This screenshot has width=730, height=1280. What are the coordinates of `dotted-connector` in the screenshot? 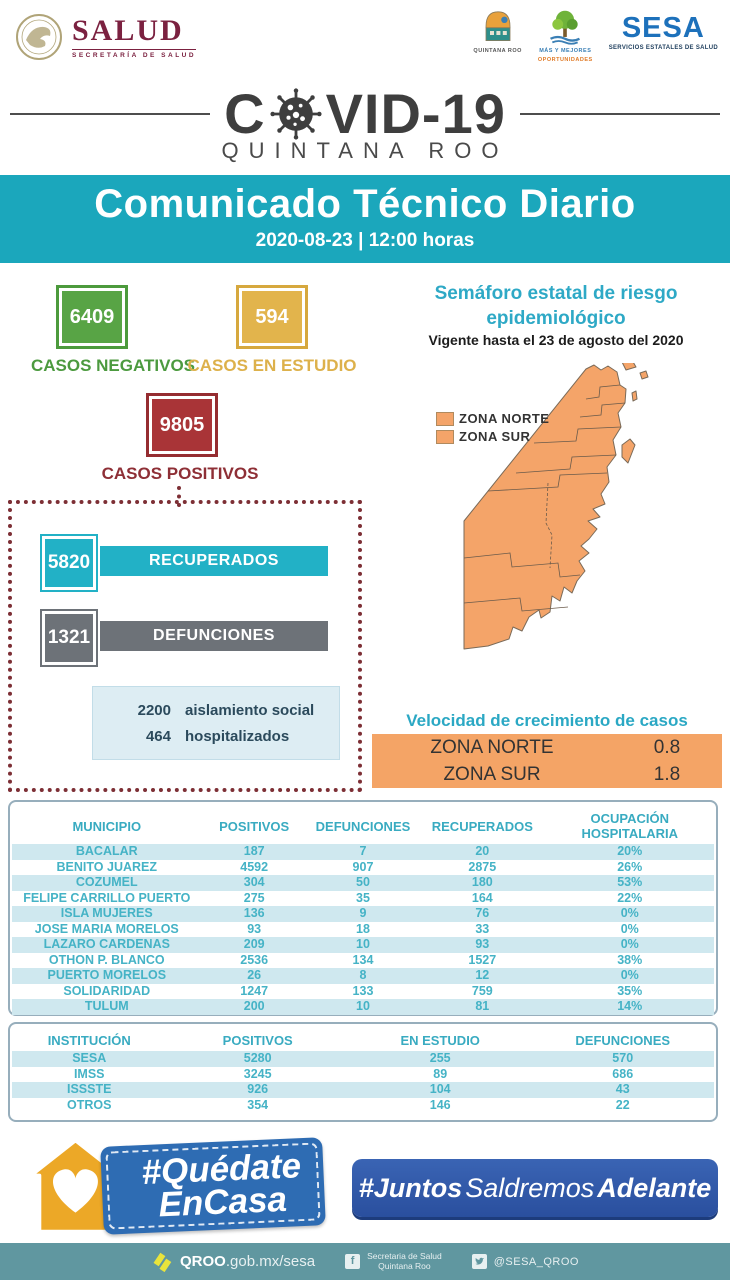 It's located at (179, 496).